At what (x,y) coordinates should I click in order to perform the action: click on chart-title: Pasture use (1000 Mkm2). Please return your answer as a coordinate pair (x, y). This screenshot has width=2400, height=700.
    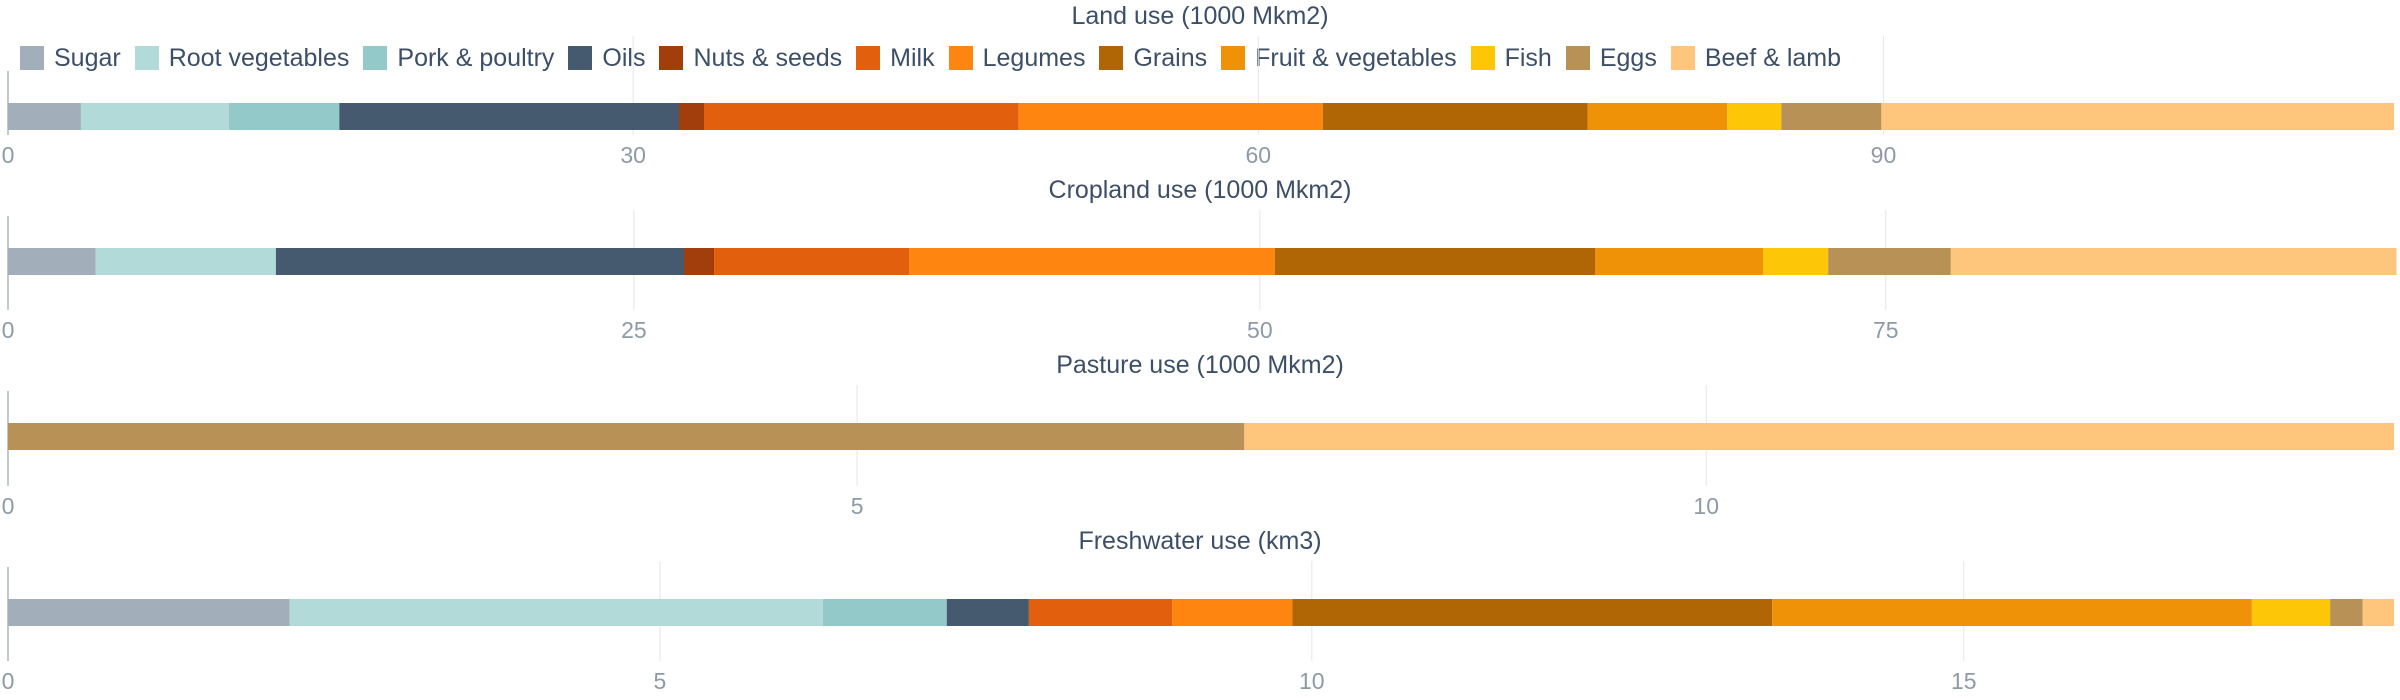
    Looking at the image, I should click on (1200, 365).